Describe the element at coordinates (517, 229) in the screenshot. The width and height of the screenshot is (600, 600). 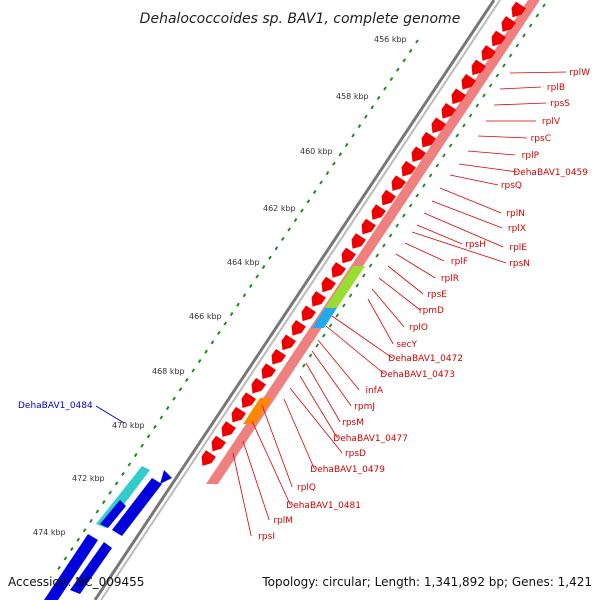
I see `gene-label: rplX` at that location.